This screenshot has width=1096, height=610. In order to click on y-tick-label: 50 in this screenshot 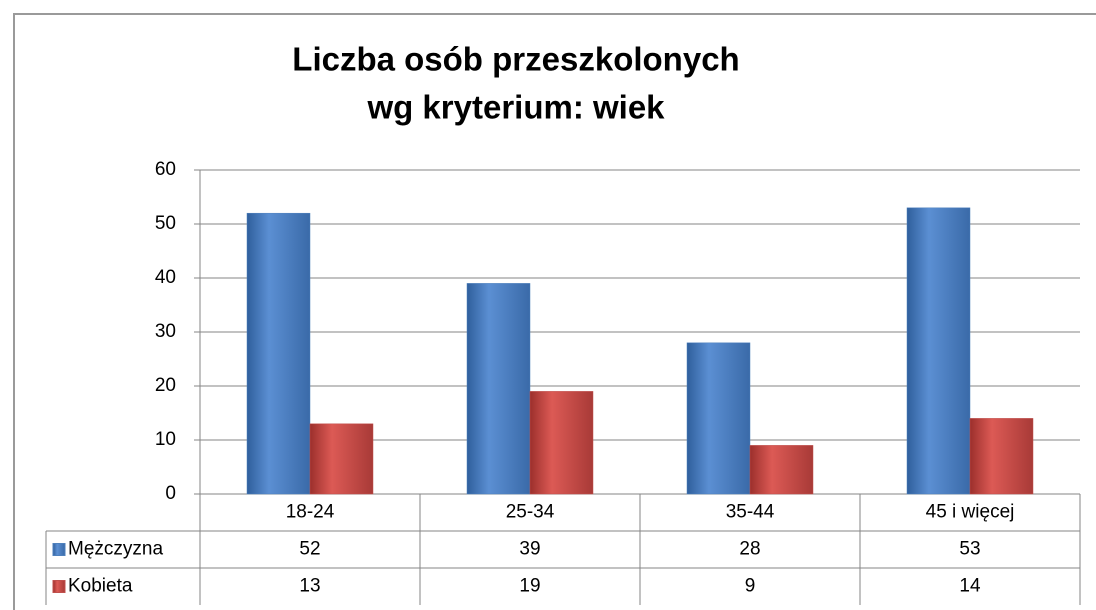, I will do `click(165, 223)`.